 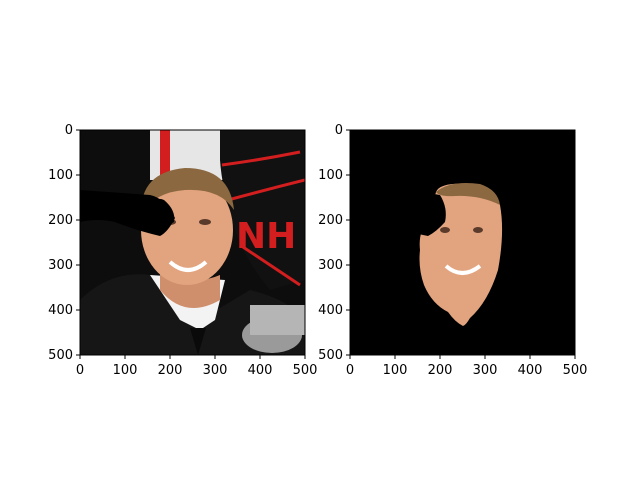 What do you see at coordinates (395, 370) in the screenshot?
I see `right-xtick-label: 100` at bounding box center [395, 370].